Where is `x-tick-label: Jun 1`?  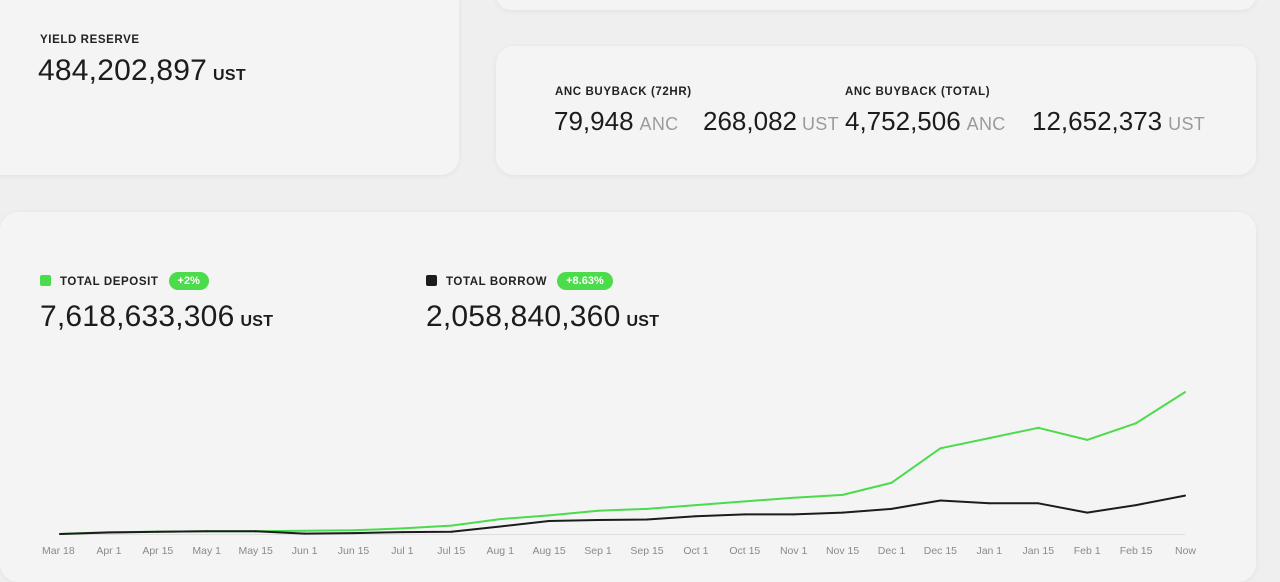
x-tick-label: Jun 1 is located at coordinates (305, 551).